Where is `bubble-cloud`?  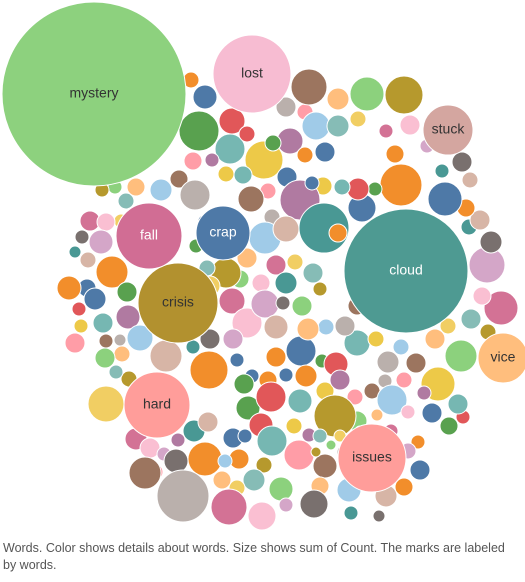
bubble-cloud is located at coordinates (406, 271).